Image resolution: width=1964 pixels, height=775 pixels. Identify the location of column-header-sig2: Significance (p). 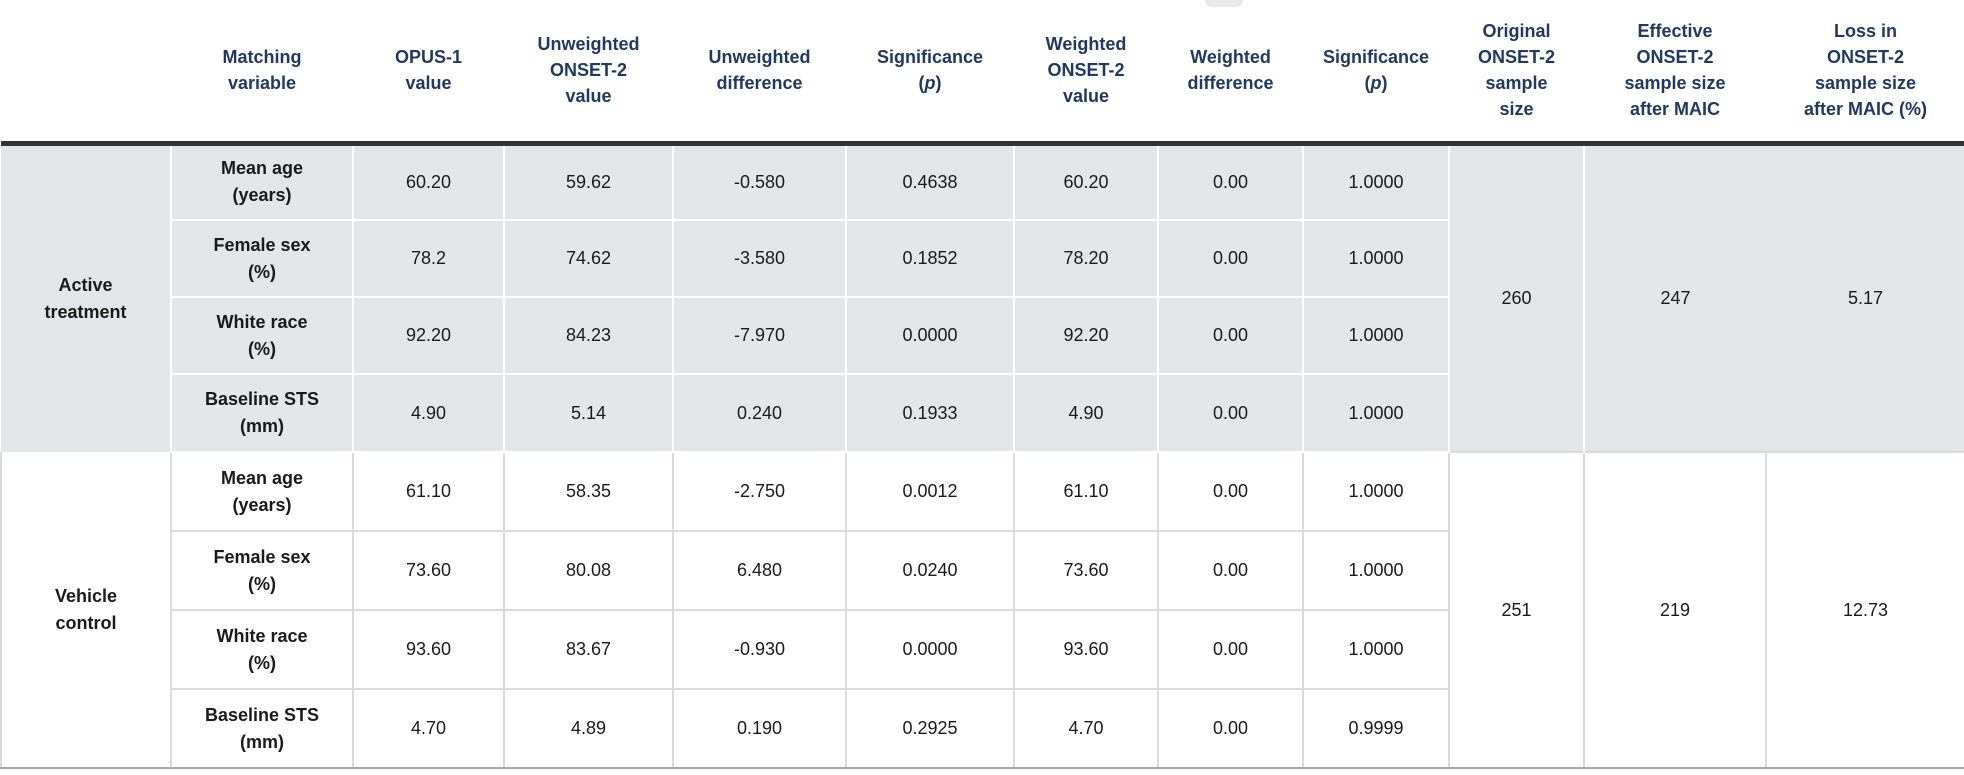
(1376, 73).